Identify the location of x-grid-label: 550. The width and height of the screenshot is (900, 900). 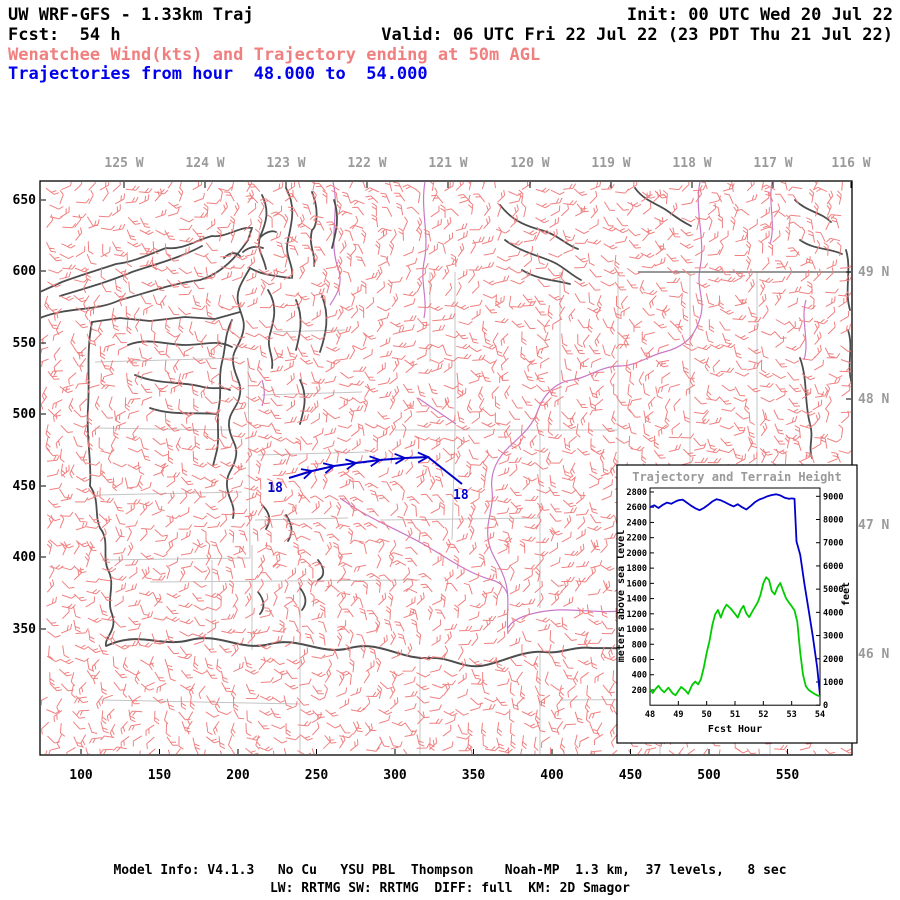
(788, 775).